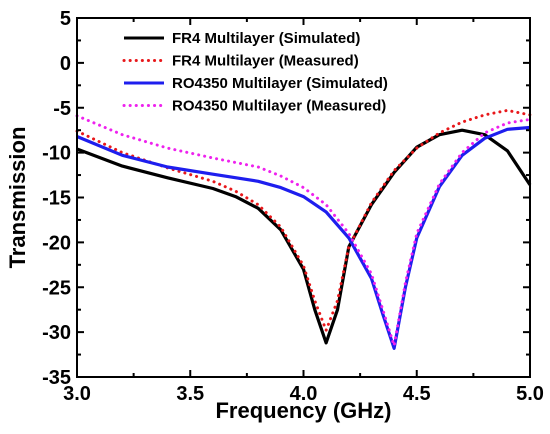 The image size is (550, 434). What do you see at coordinates (56, 154) in the screenshot?
I see `y-tick-label: -10` at bounding box center [56, 154].